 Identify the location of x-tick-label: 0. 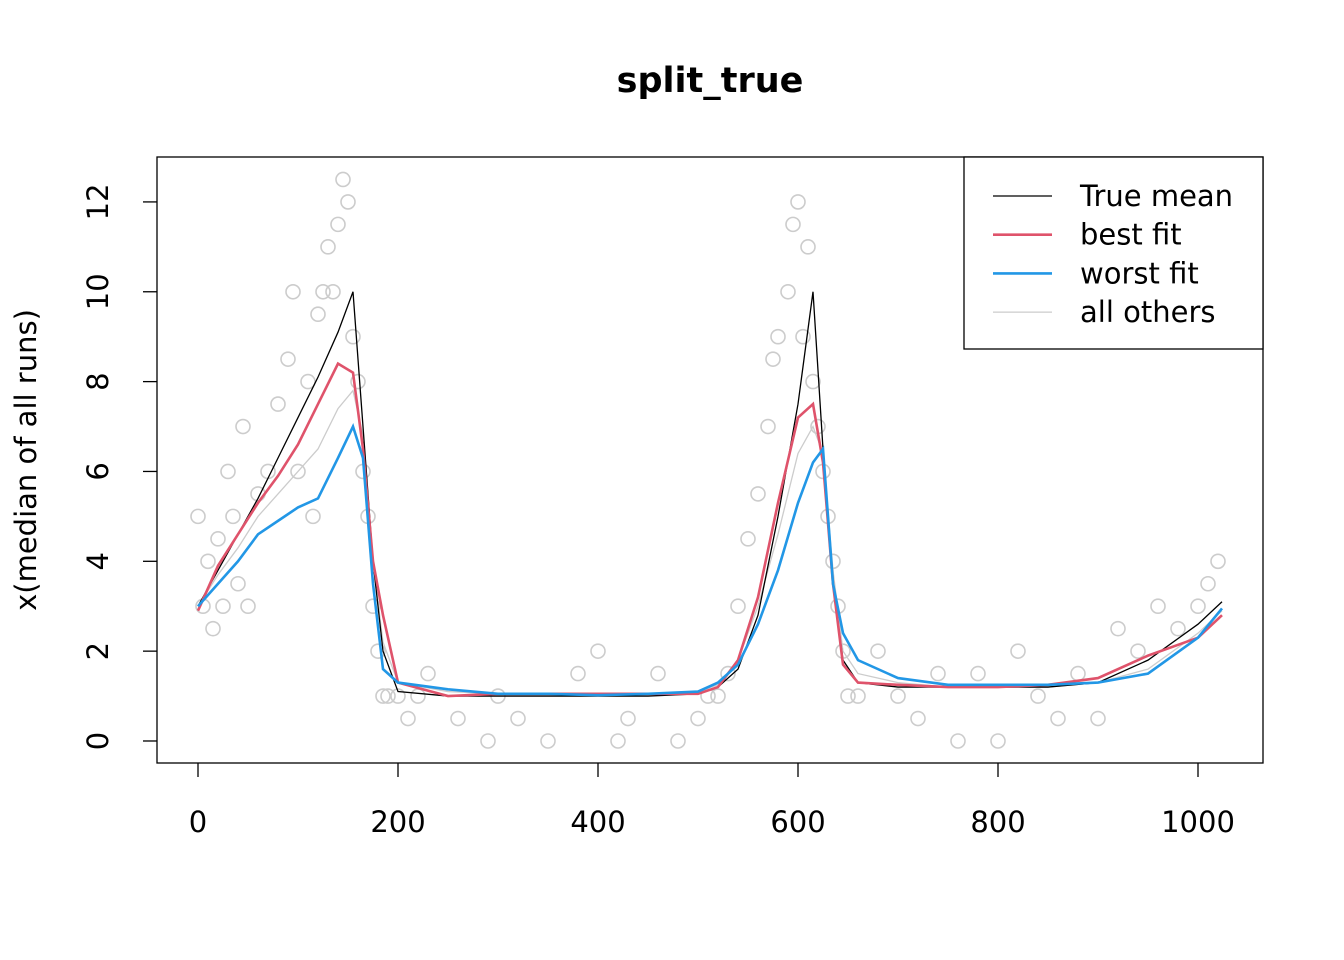
(198, 822).